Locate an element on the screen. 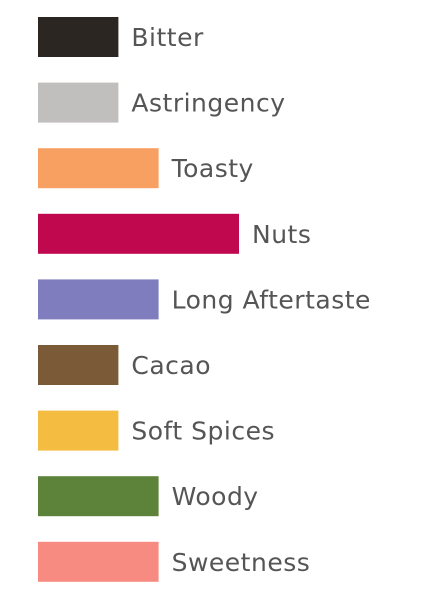  bar-label: Nuts is located at coordinates (281, 234).